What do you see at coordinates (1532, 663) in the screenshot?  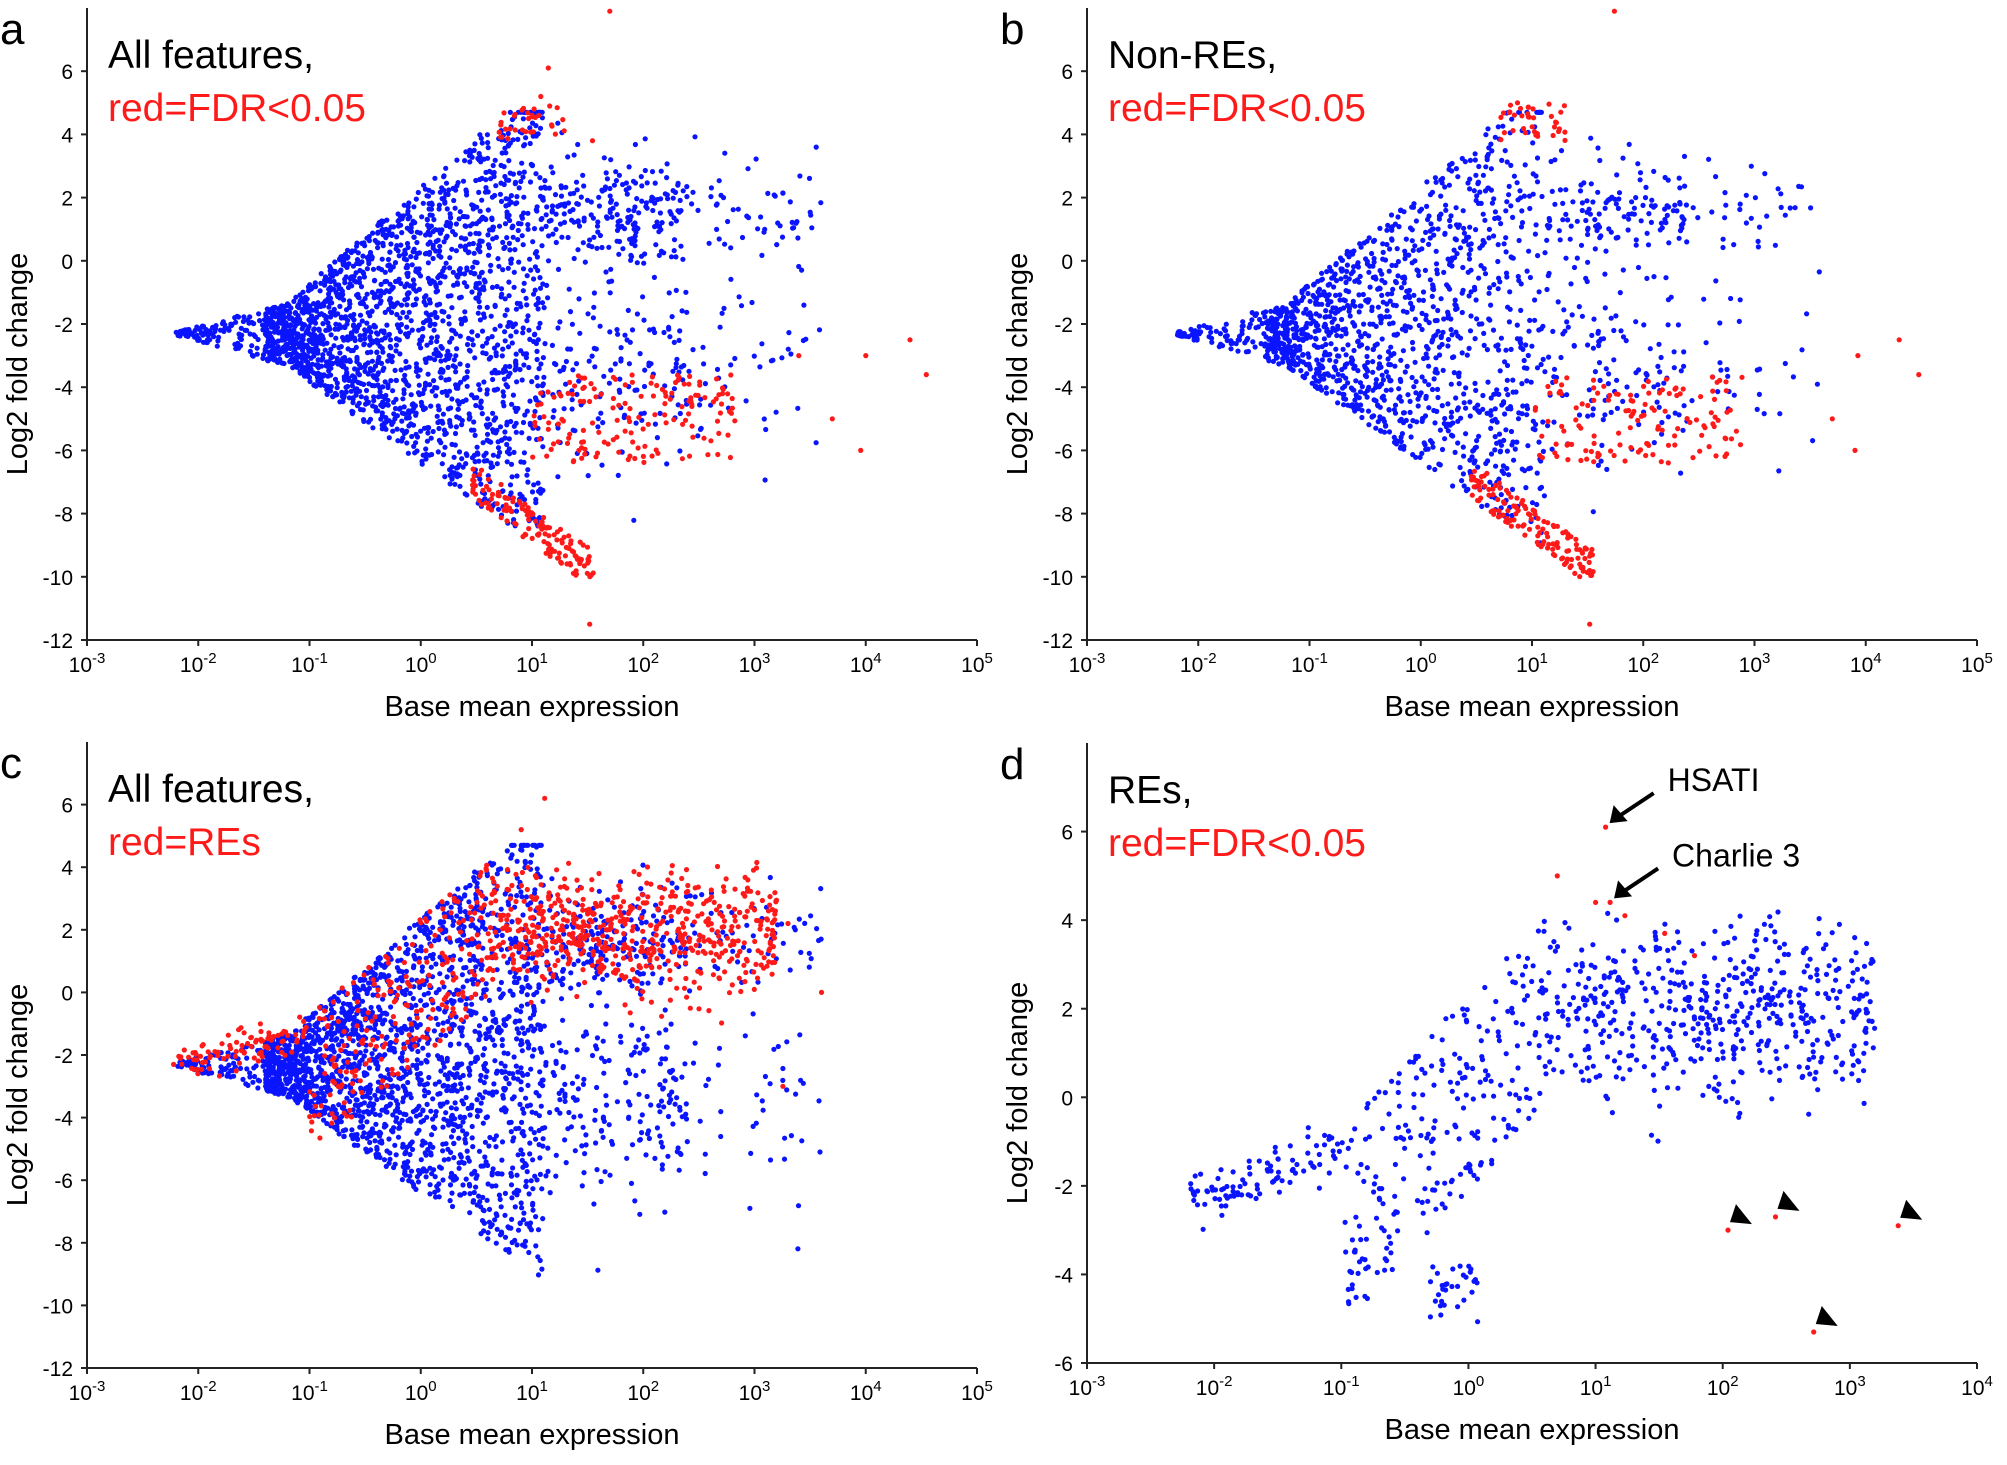 I see `x-tick-label: 101` at bounding box center [1532, 663].